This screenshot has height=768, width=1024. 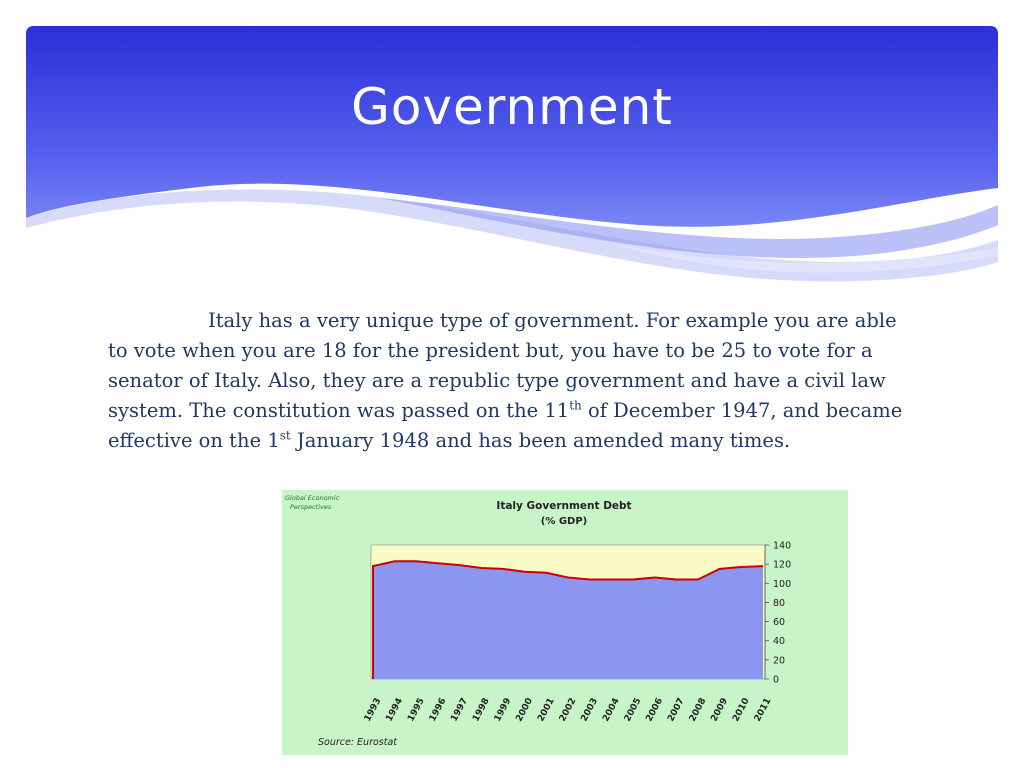 What do you see at coordinates (741, 710) in the screenshot?
I see `x-tick-label: 2010` at bounding box center [741, 710].